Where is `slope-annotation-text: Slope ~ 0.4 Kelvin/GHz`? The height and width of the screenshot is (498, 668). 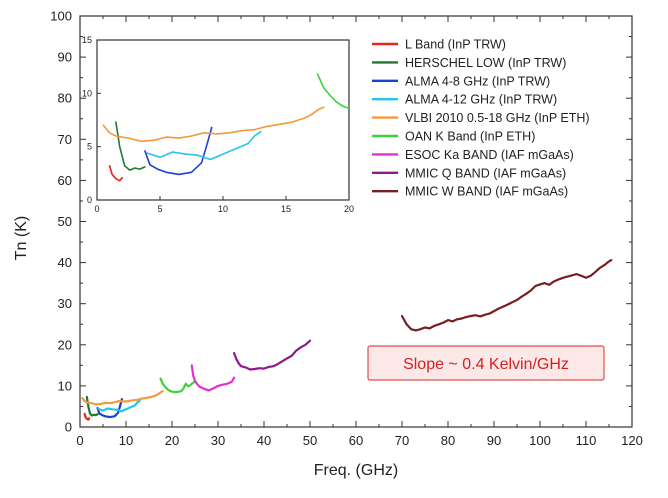
slope-annotation-text: Slope ~ 0.4 Kelvin/GHz is located at coordinates (486, 364).